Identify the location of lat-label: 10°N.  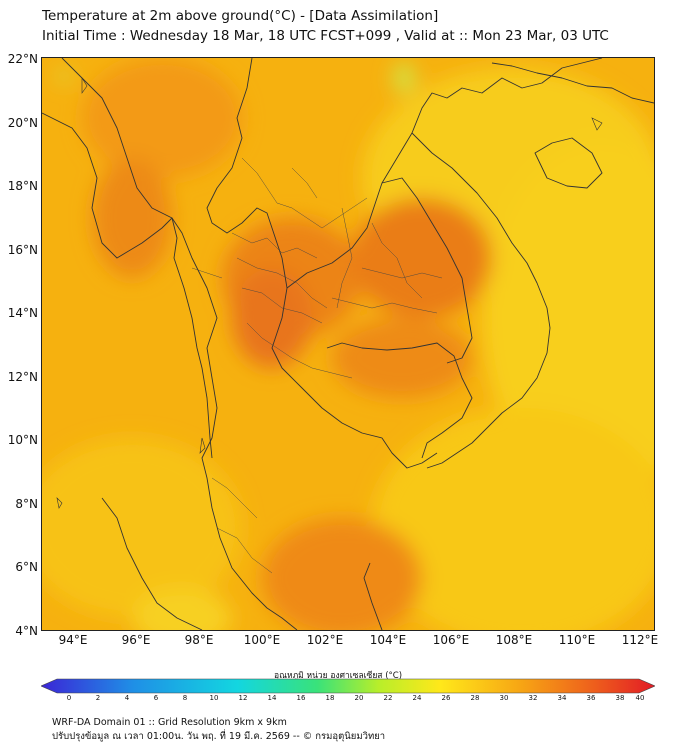
(22, 440).